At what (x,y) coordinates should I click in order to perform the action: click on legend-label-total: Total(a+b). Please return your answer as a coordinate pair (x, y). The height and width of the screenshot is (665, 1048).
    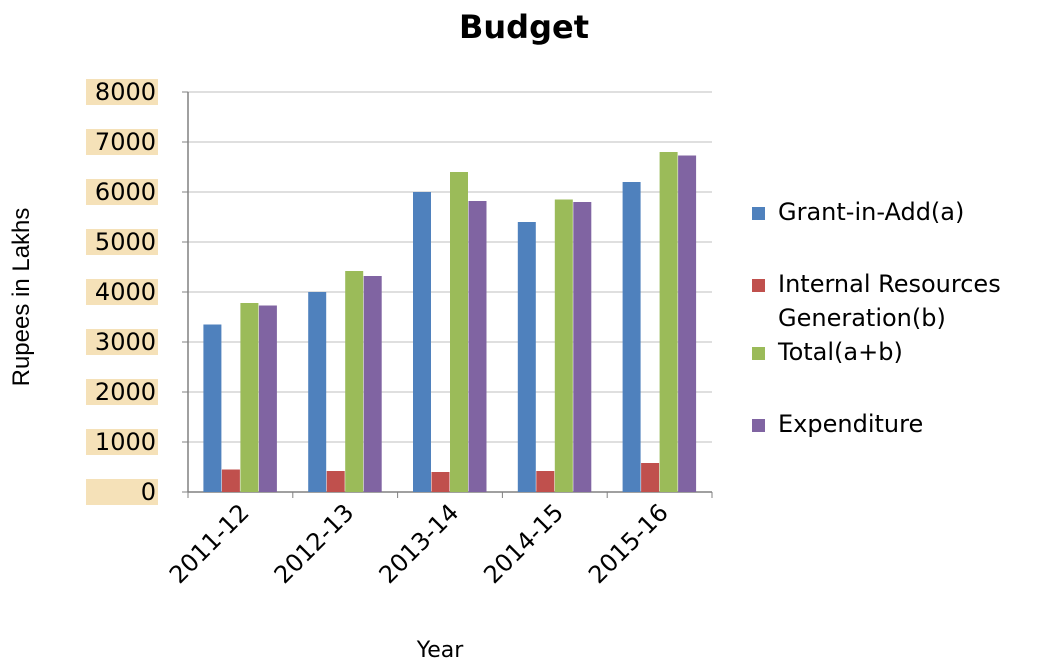
    Looking at the image, I should click on (897, 352).